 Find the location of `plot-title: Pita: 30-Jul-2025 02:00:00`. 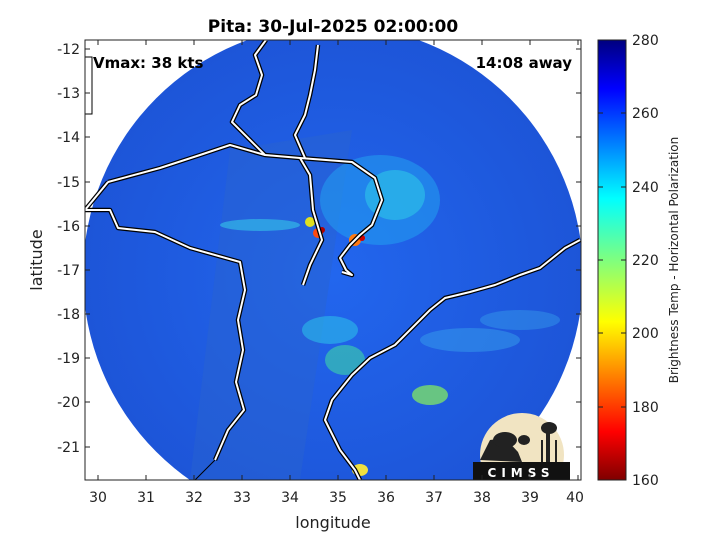

plot-title: Pita: 30-Jul-2025 02:00:00 is located at coordinates (333, 27).